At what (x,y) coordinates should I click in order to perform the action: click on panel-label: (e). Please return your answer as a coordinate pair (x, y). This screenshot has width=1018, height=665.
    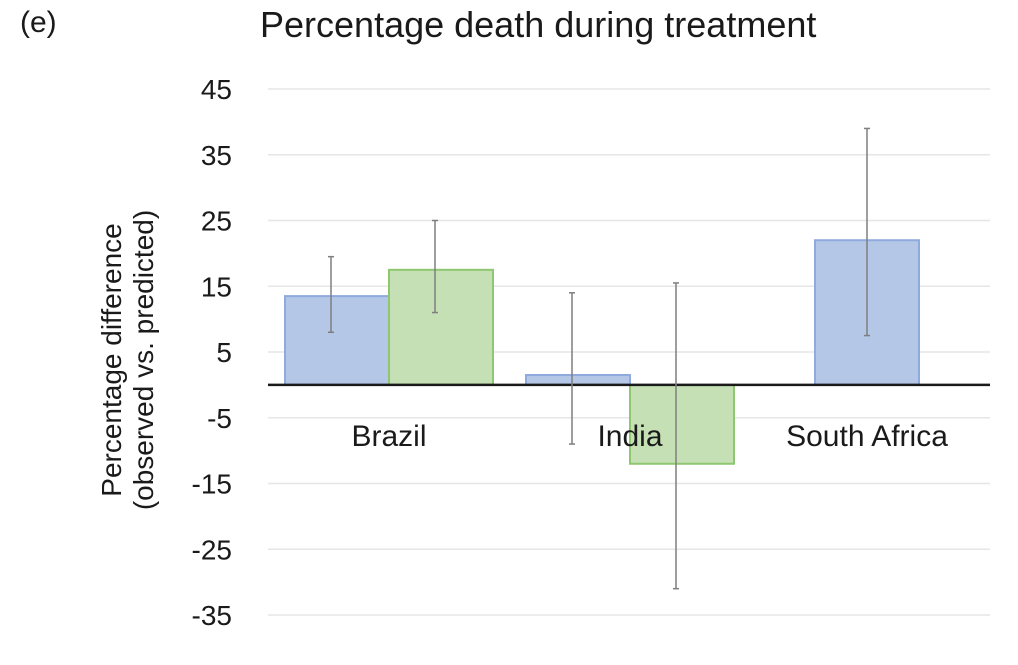
    Looking at the image, I should click on (38, 22).